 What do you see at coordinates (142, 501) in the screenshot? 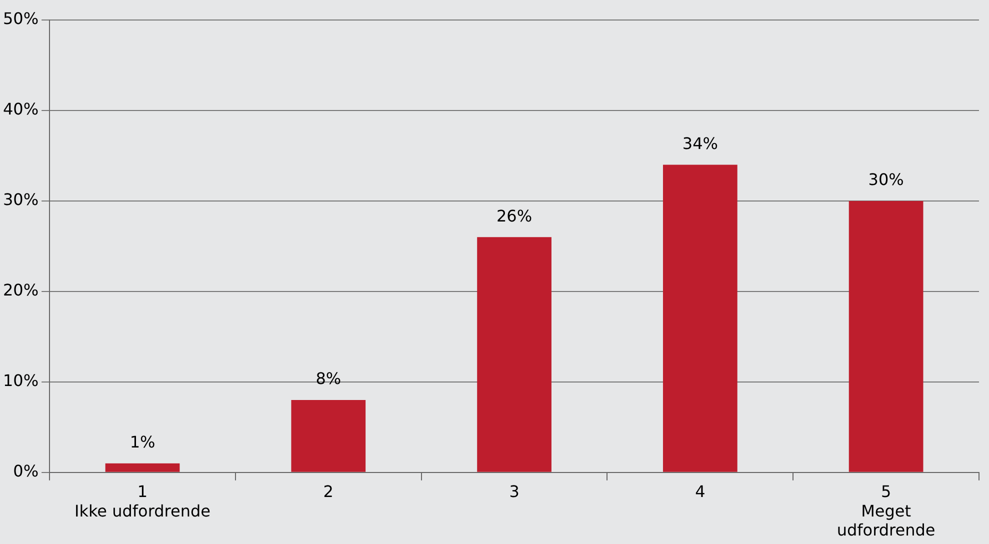
I see `x-tick-label: 1 Ikke udfordrende` at bounding box center [142, 501].